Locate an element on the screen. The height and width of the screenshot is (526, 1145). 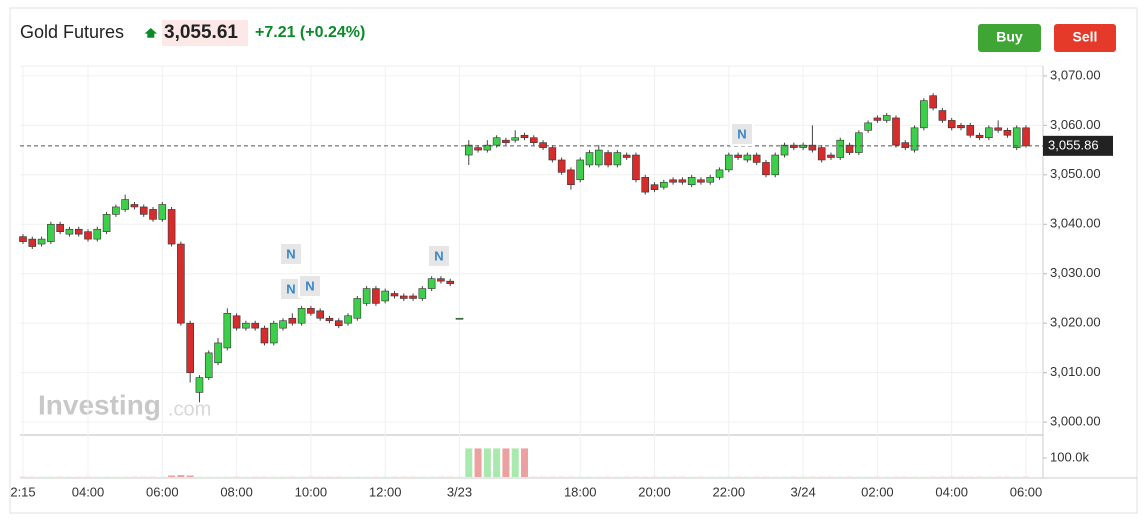
x-tick-label: 10:00 is located at coordinates (311, 491).